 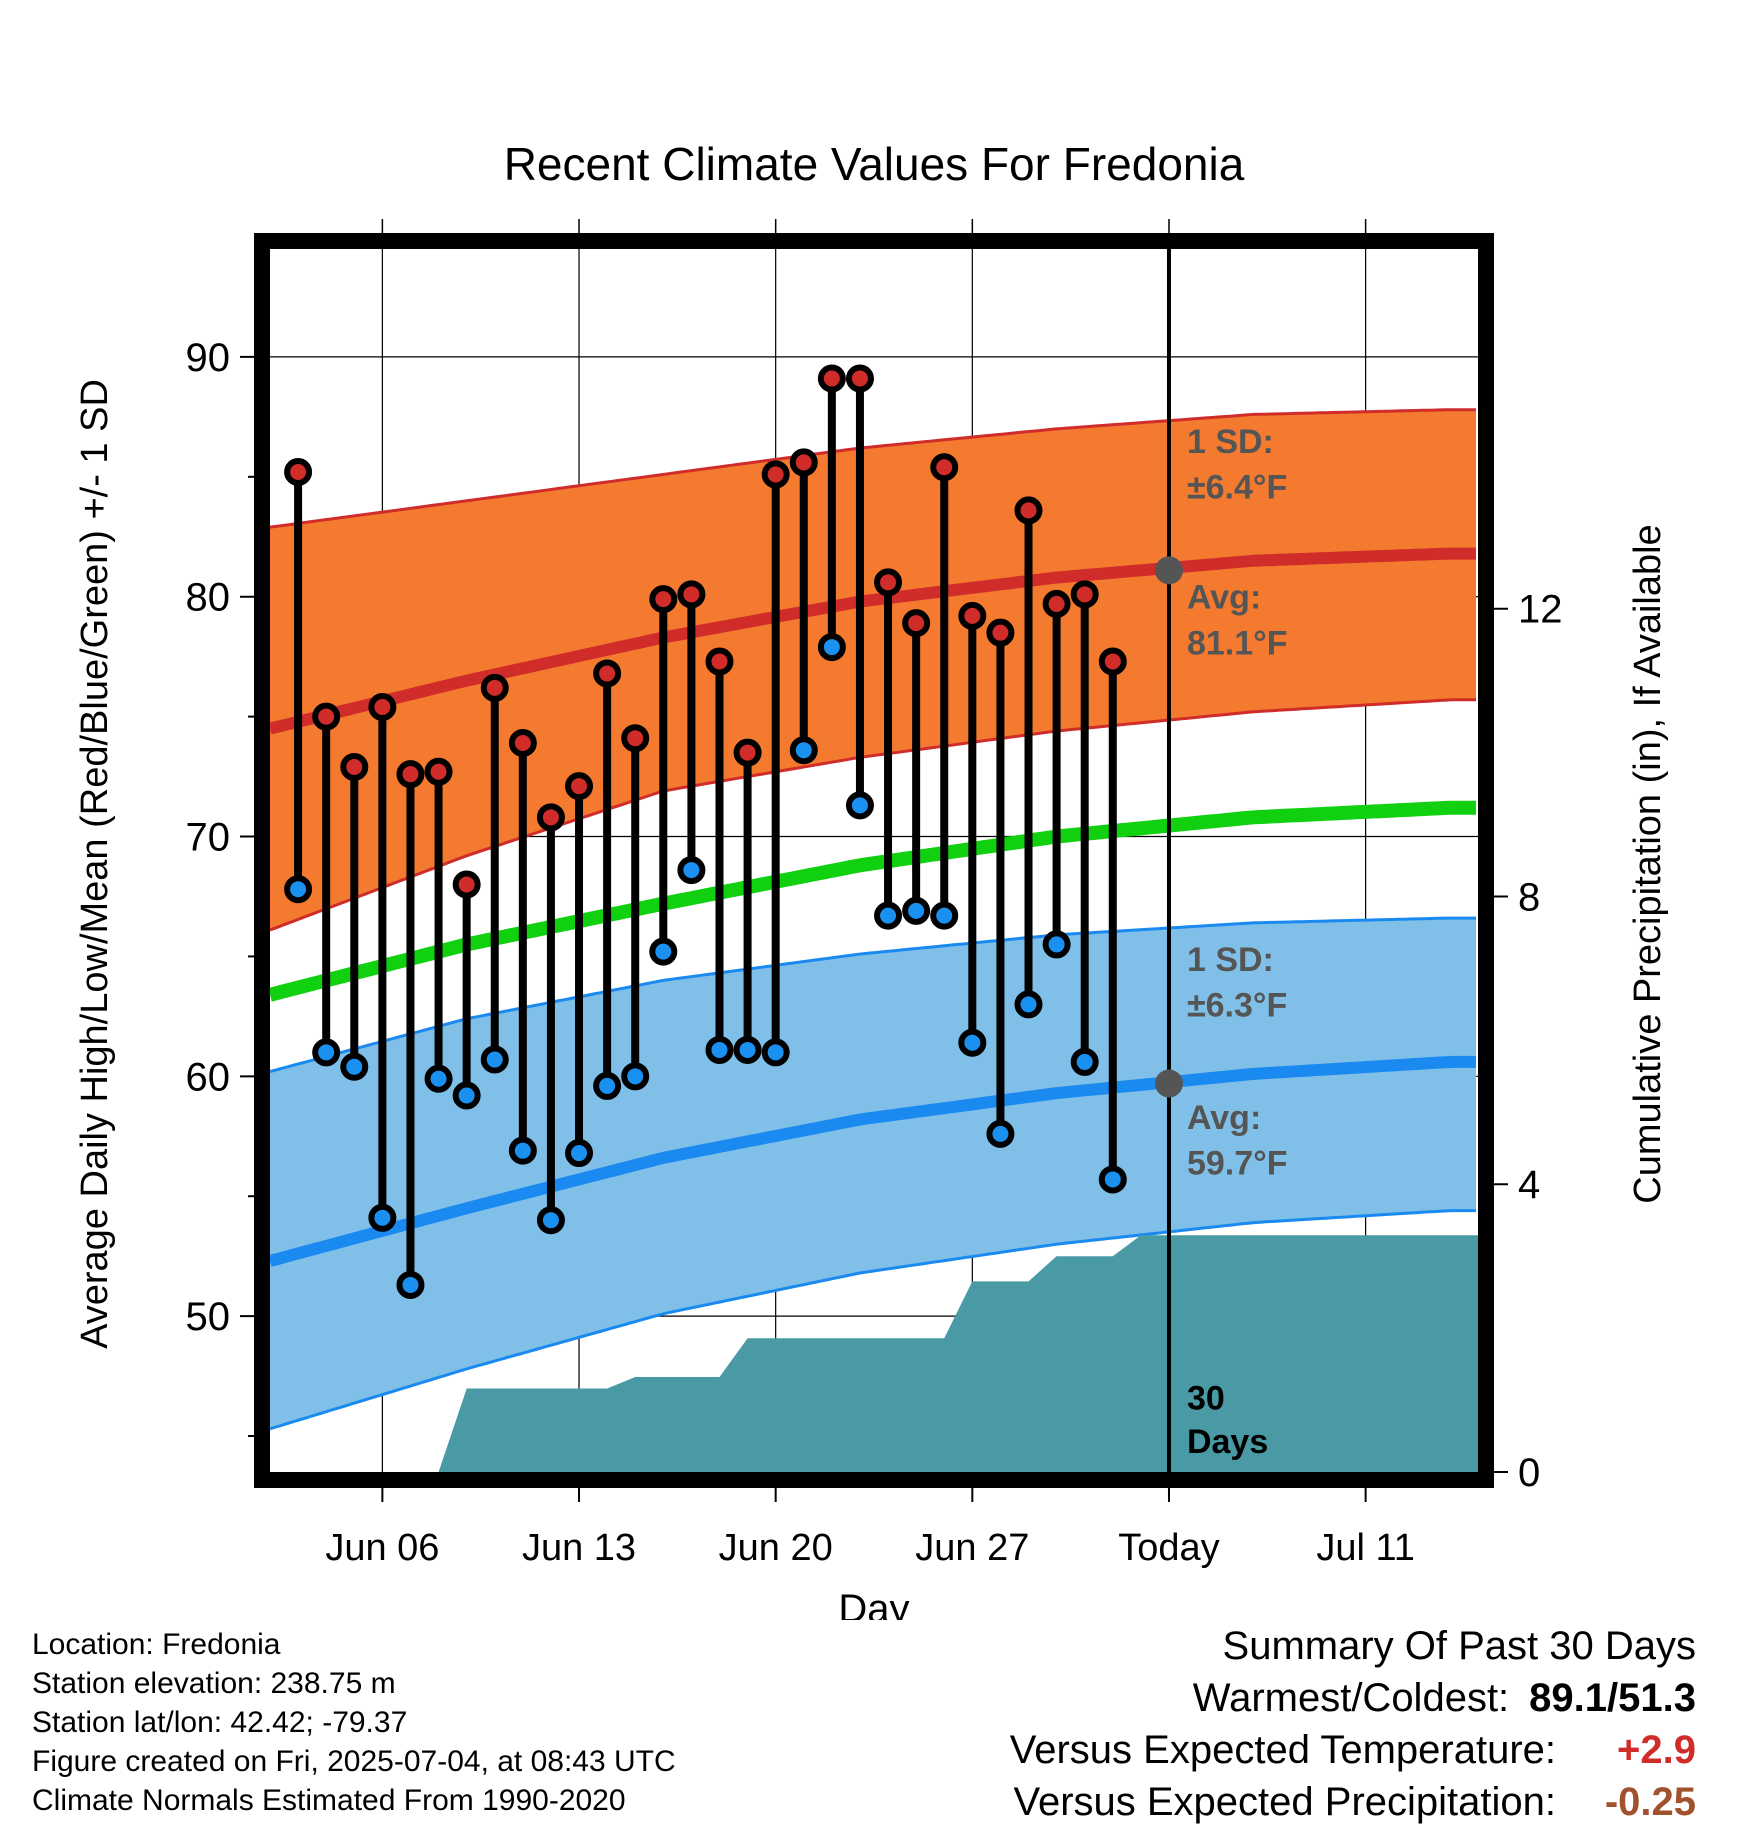 What do you see at coordinates (1612, 1698) in the screenshot?
I see `warm-cold-value: 89.1/51.3` at bounding box center [1612, 1698].